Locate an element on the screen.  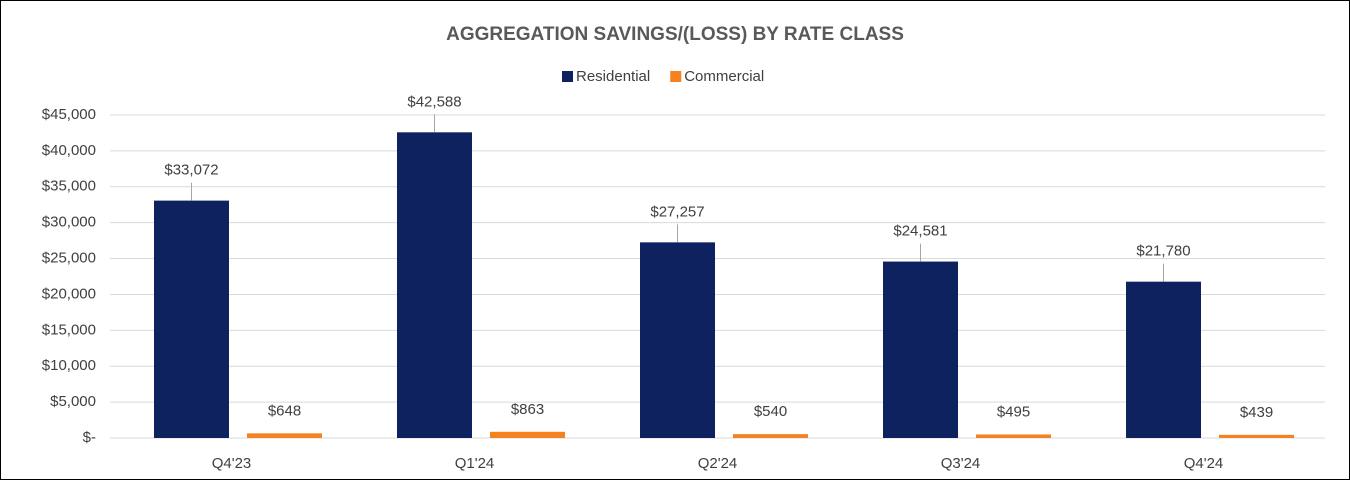
data-label: $42,588 is located at coordinates (434, 101).